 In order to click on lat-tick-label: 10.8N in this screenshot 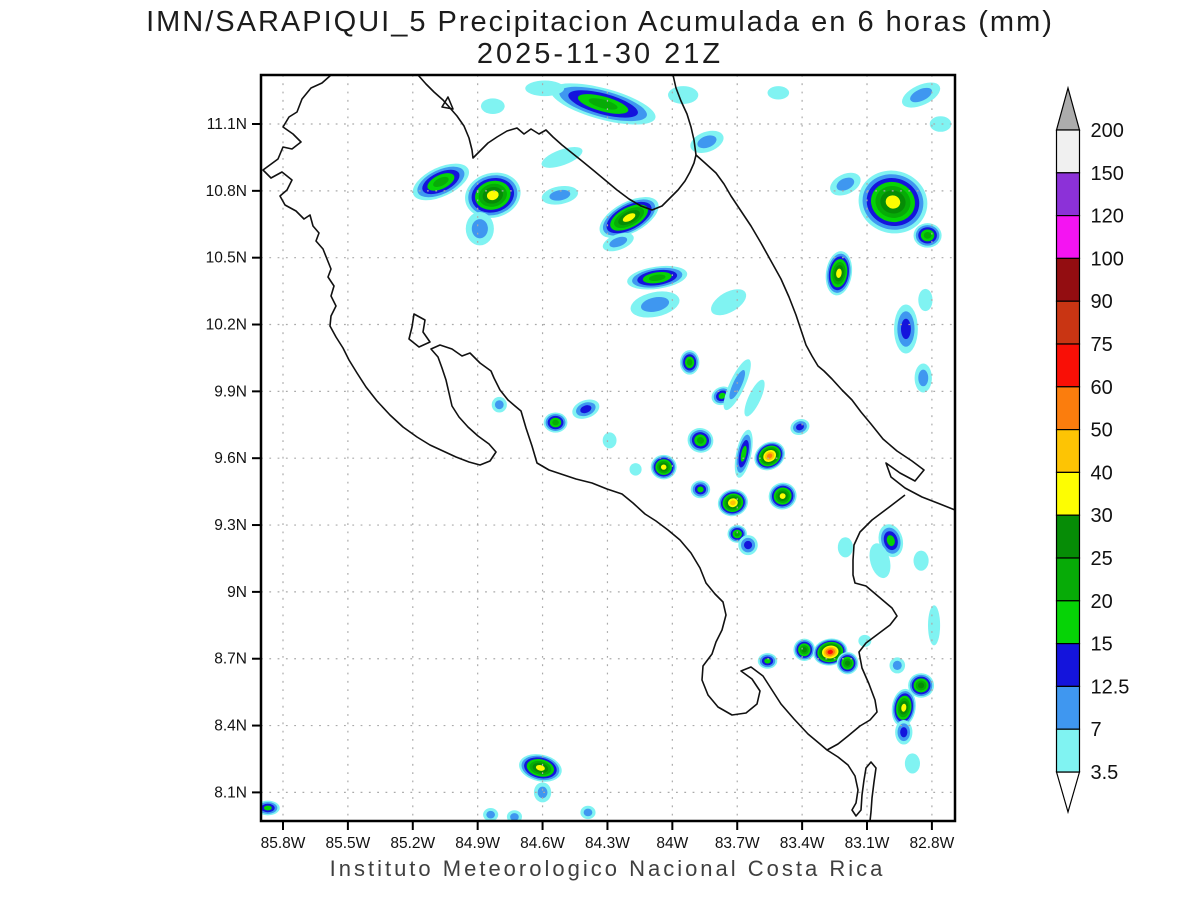, I will do `click(226, 191)`.